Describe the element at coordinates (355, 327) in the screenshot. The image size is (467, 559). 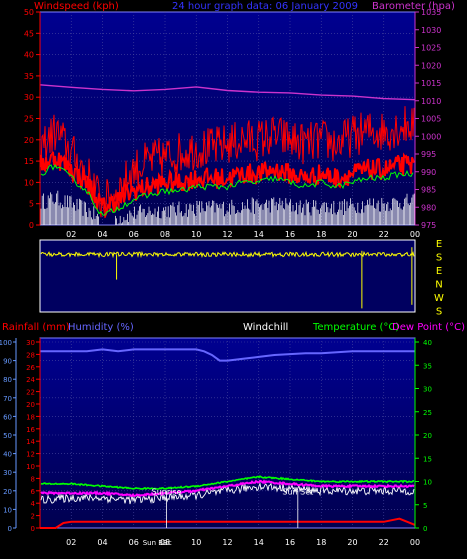
I see `temperature-legend: Temperature (°C)` at that location.